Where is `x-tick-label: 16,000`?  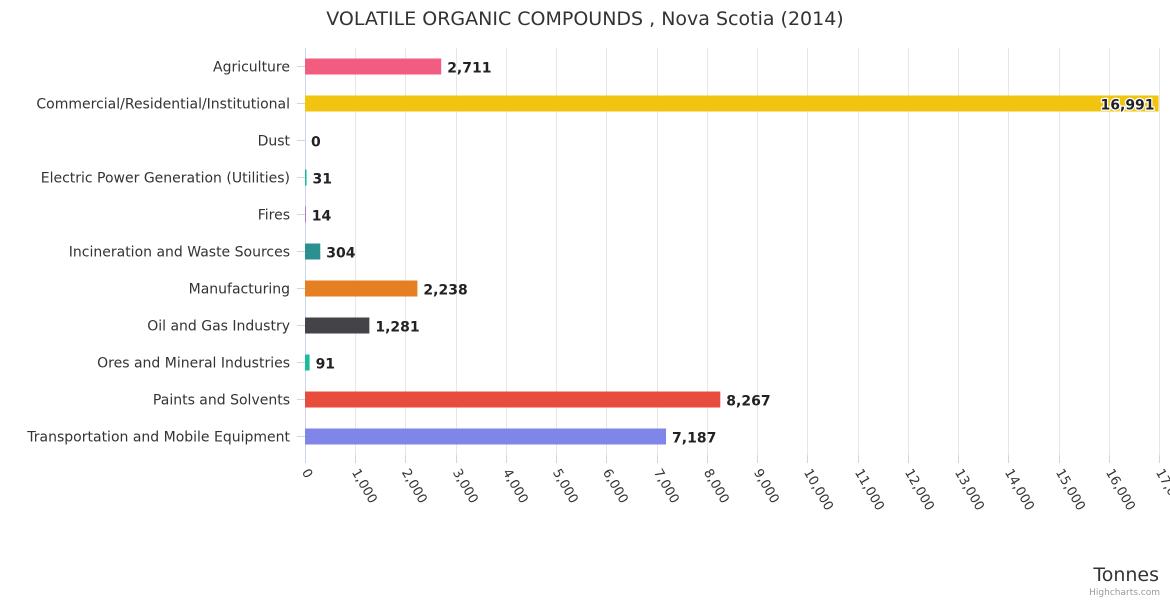
x-tick-label: 16,000 is located at coordinates (1120, 490).